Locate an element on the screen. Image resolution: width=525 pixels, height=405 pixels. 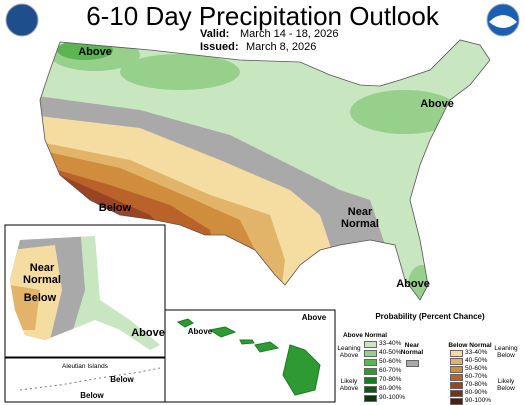
above-bin: 50-60% is located at coordinates (390, 361).